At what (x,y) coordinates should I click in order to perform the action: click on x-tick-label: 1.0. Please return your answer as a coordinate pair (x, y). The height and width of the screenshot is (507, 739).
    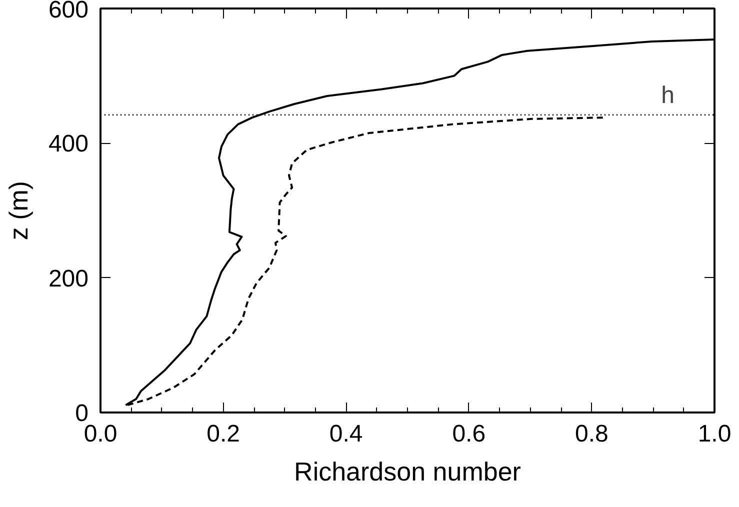
    Looking at the image, I should click on (715, 434).